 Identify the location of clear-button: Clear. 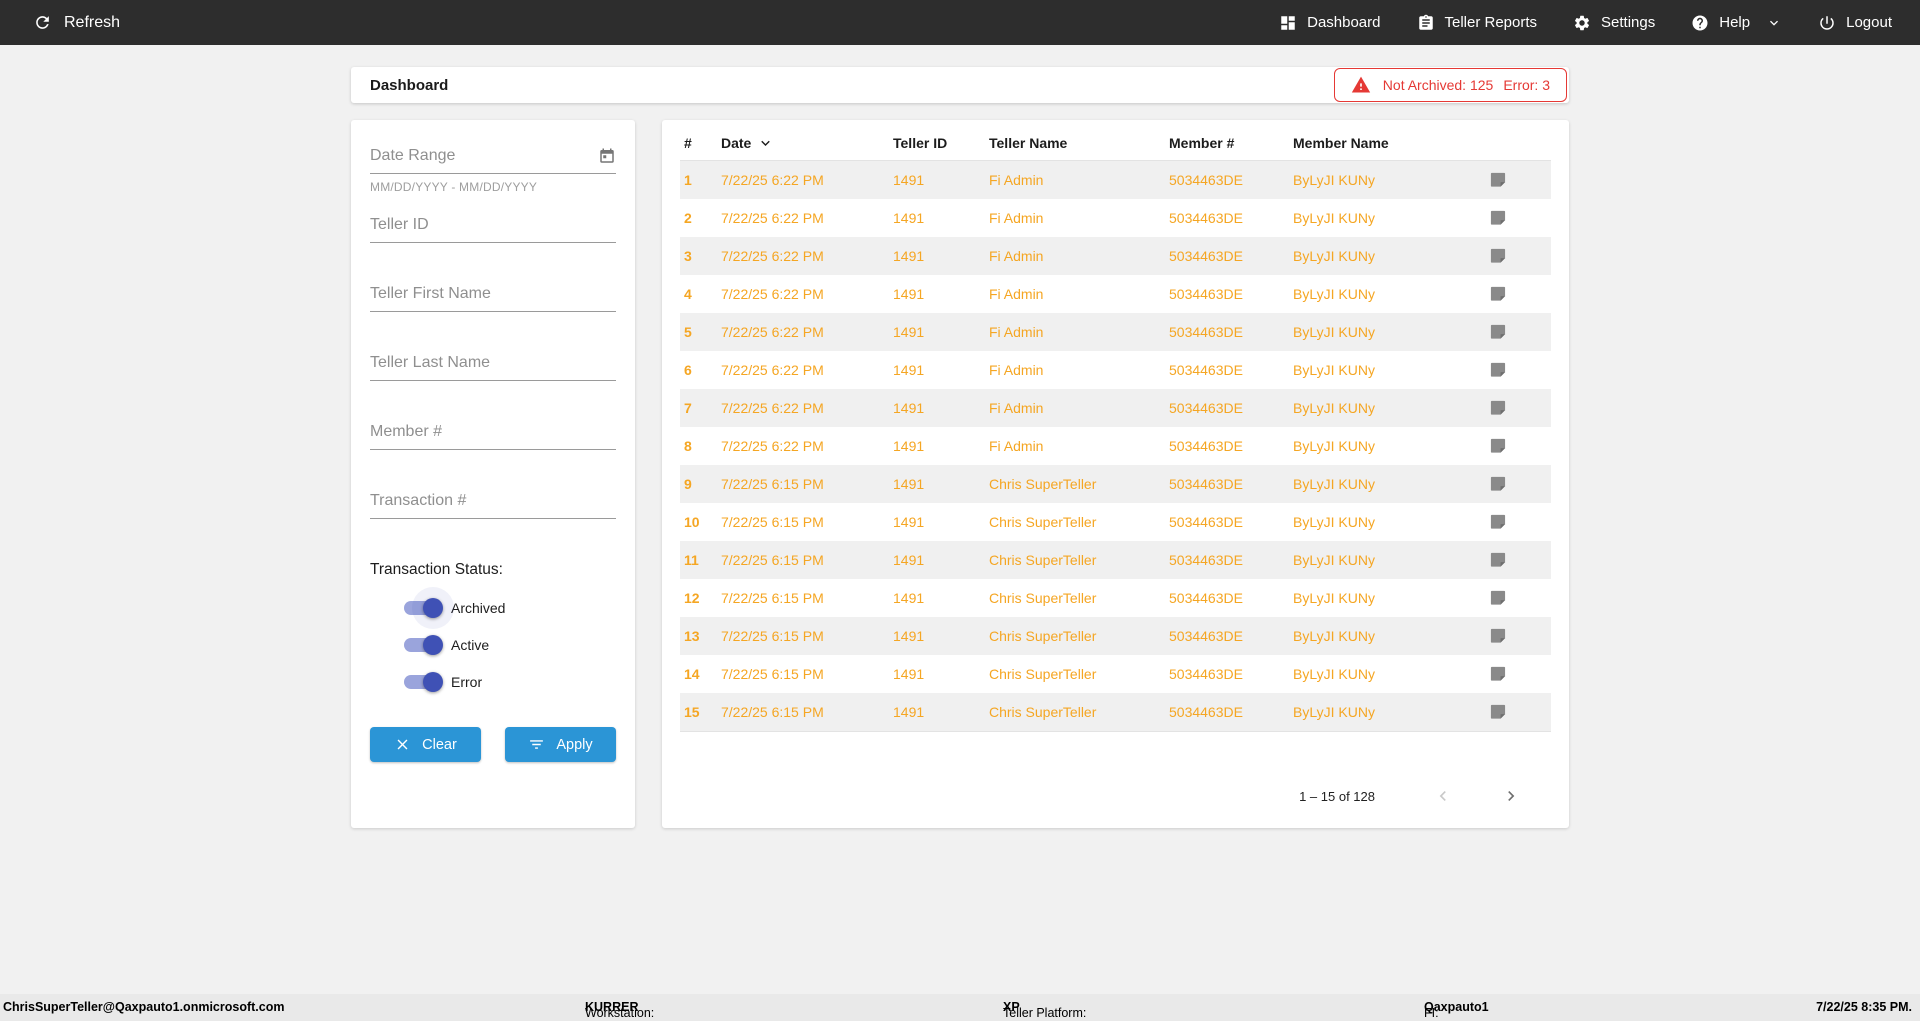
(425, 744).